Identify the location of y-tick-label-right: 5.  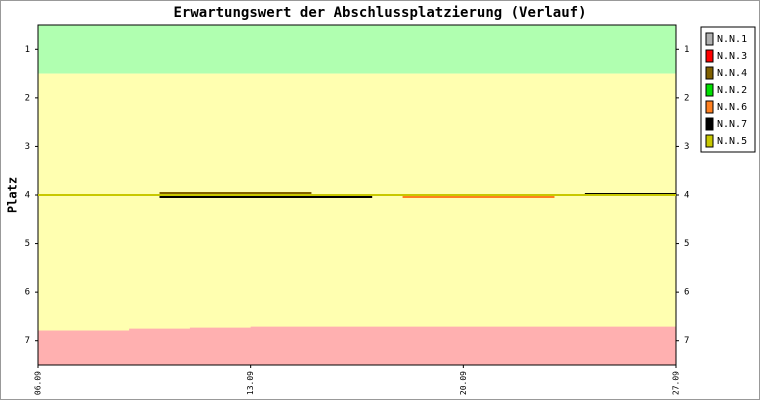
(686, 244).